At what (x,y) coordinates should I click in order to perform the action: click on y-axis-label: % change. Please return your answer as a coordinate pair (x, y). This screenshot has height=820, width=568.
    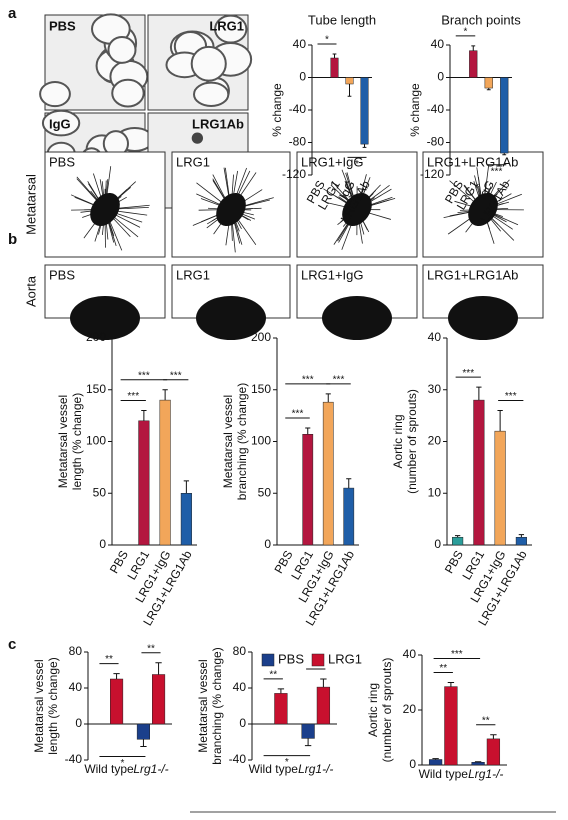
    Looking at the image, I should click on (277, 110).